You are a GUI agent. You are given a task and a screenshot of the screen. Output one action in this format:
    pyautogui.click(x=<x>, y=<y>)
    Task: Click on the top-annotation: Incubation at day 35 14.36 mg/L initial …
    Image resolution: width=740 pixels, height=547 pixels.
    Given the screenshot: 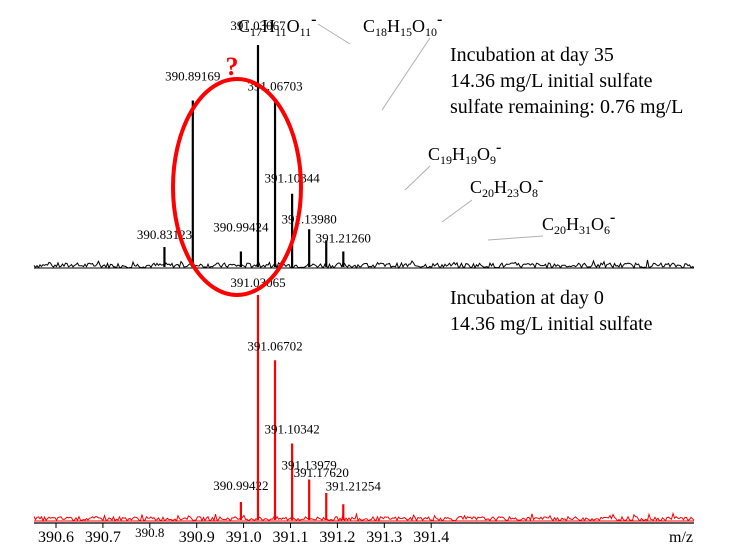 What is the action you would take?
    pyautogui.click(x=566, y=81)
    